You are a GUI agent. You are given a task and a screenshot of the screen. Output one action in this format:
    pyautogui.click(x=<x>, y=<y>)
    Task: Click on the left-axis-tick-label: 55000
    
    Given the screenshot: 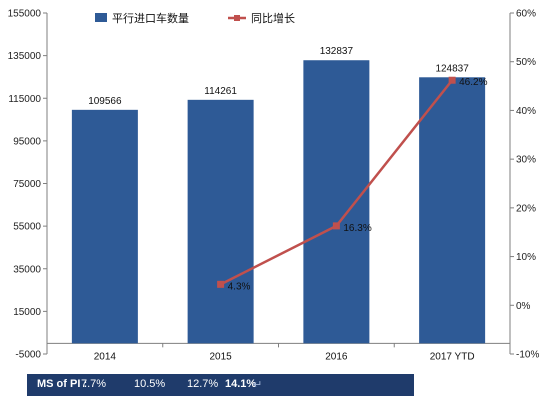 What is the action you would take?
    pyautogui.click(x=27, y=227)
    